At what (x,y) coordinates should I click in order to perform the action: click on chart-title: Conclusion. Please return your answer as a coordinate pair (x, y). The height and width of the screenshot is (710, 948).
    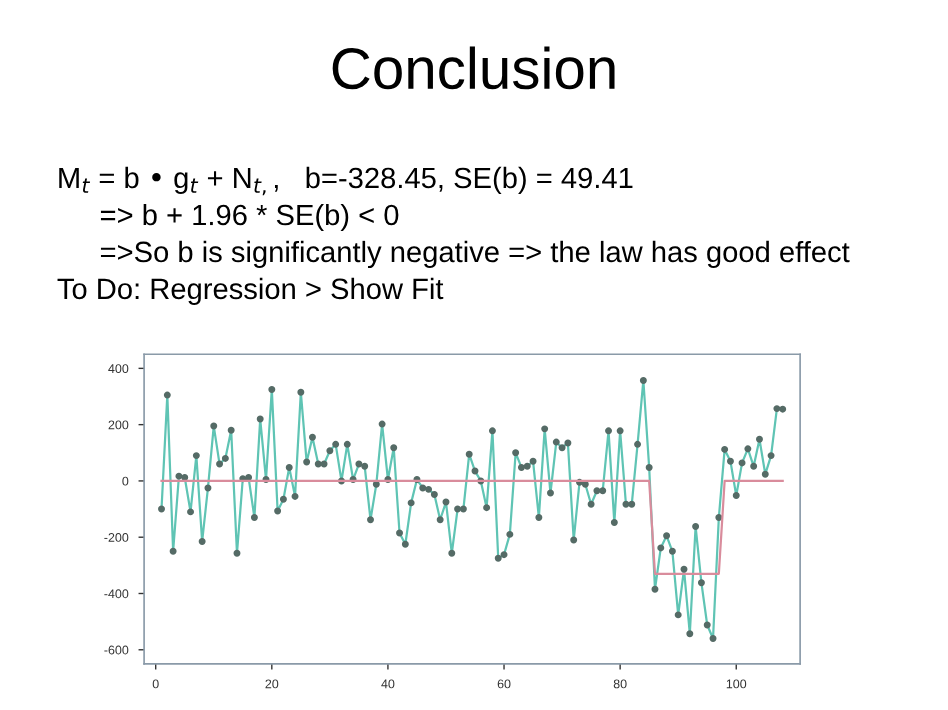
    Looking at the image, I should click on (473, 68).